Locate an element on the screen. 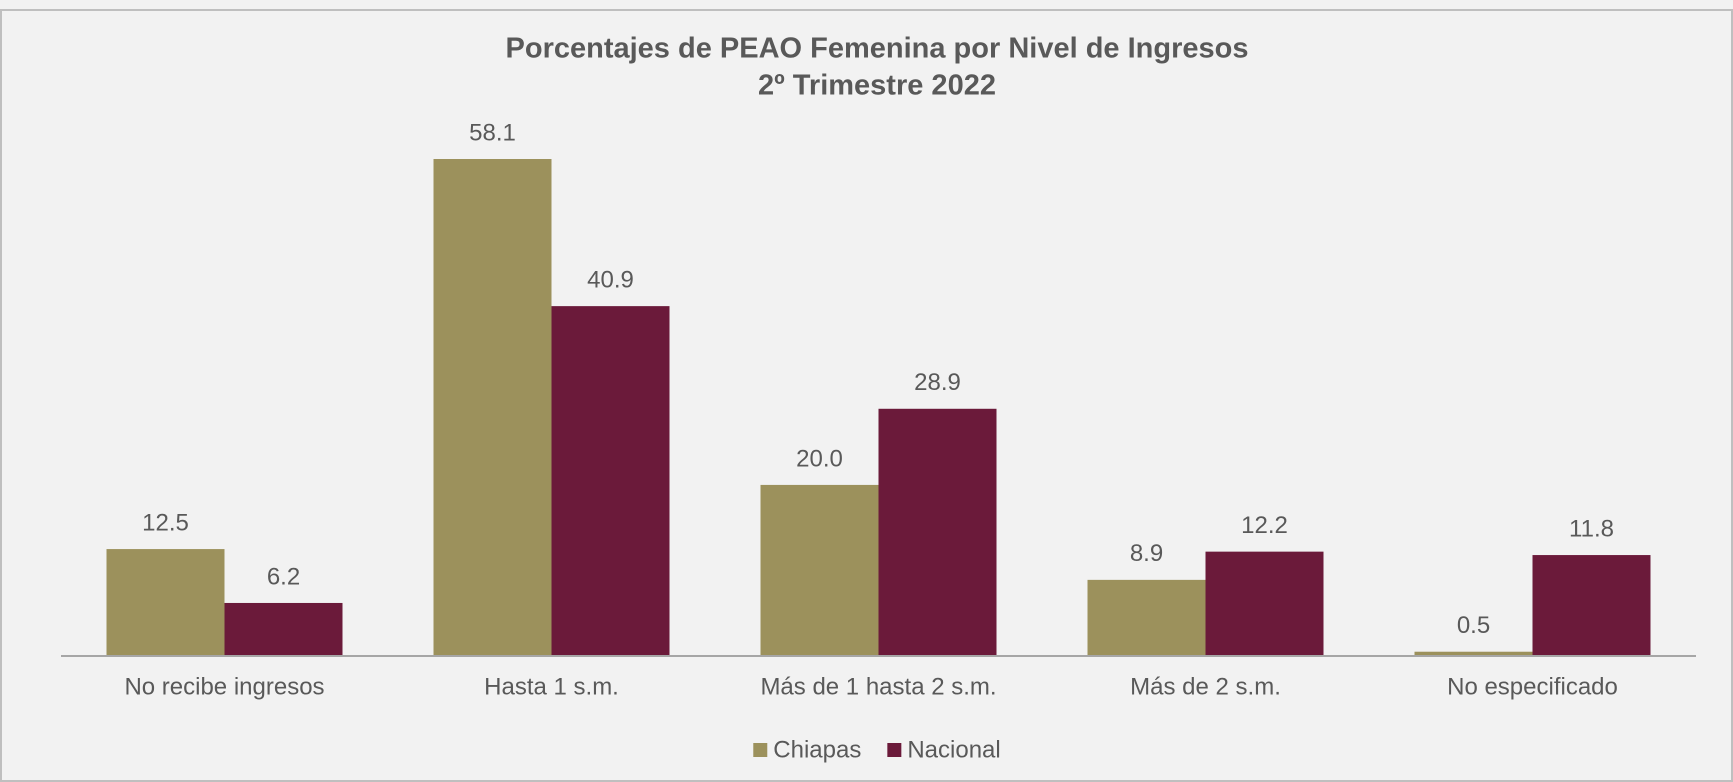 This screenshot has height=782, width=1733. data-label: 28.9 is located at coordinates (937, 382).